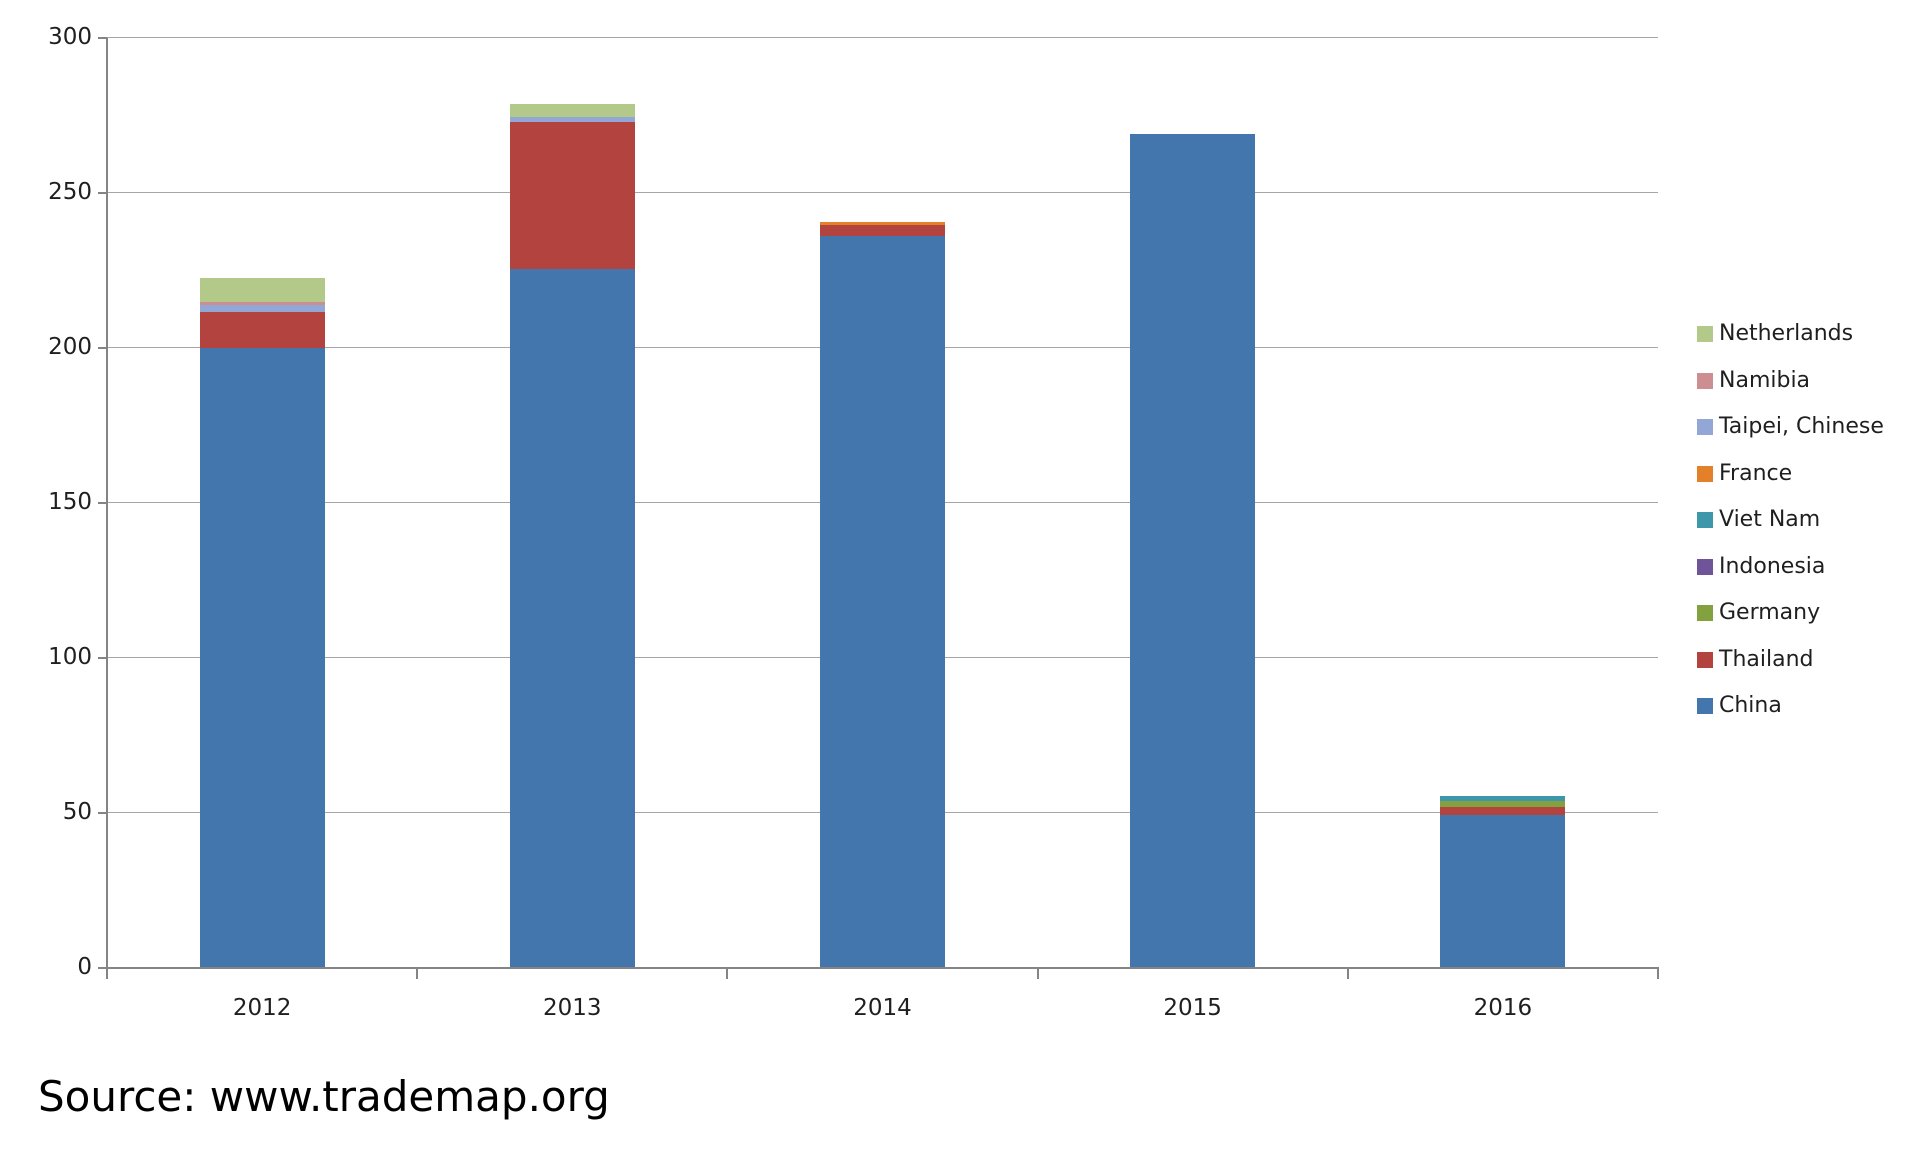 This screenshot has width=1931, height=1172. Describe the element at coordinates (1750, 705) in the screenshot. I see `legend-label: China` at that location.